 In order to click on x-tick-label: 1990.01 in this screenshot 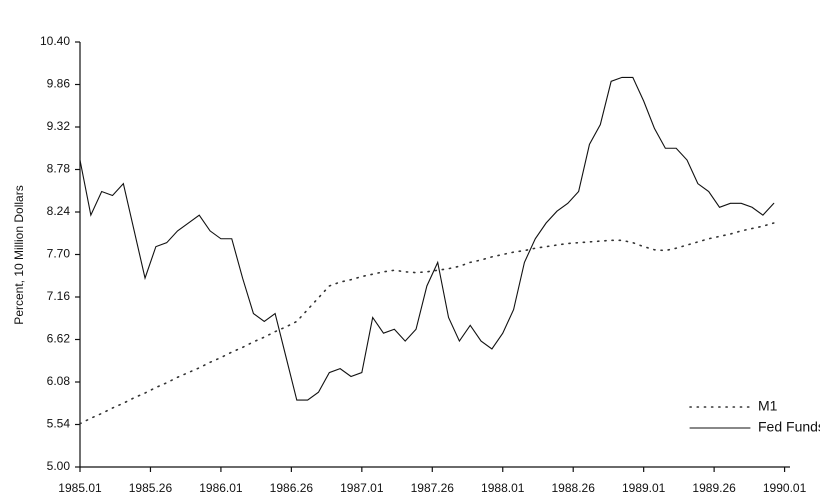, I will do `click(785, 488)`.